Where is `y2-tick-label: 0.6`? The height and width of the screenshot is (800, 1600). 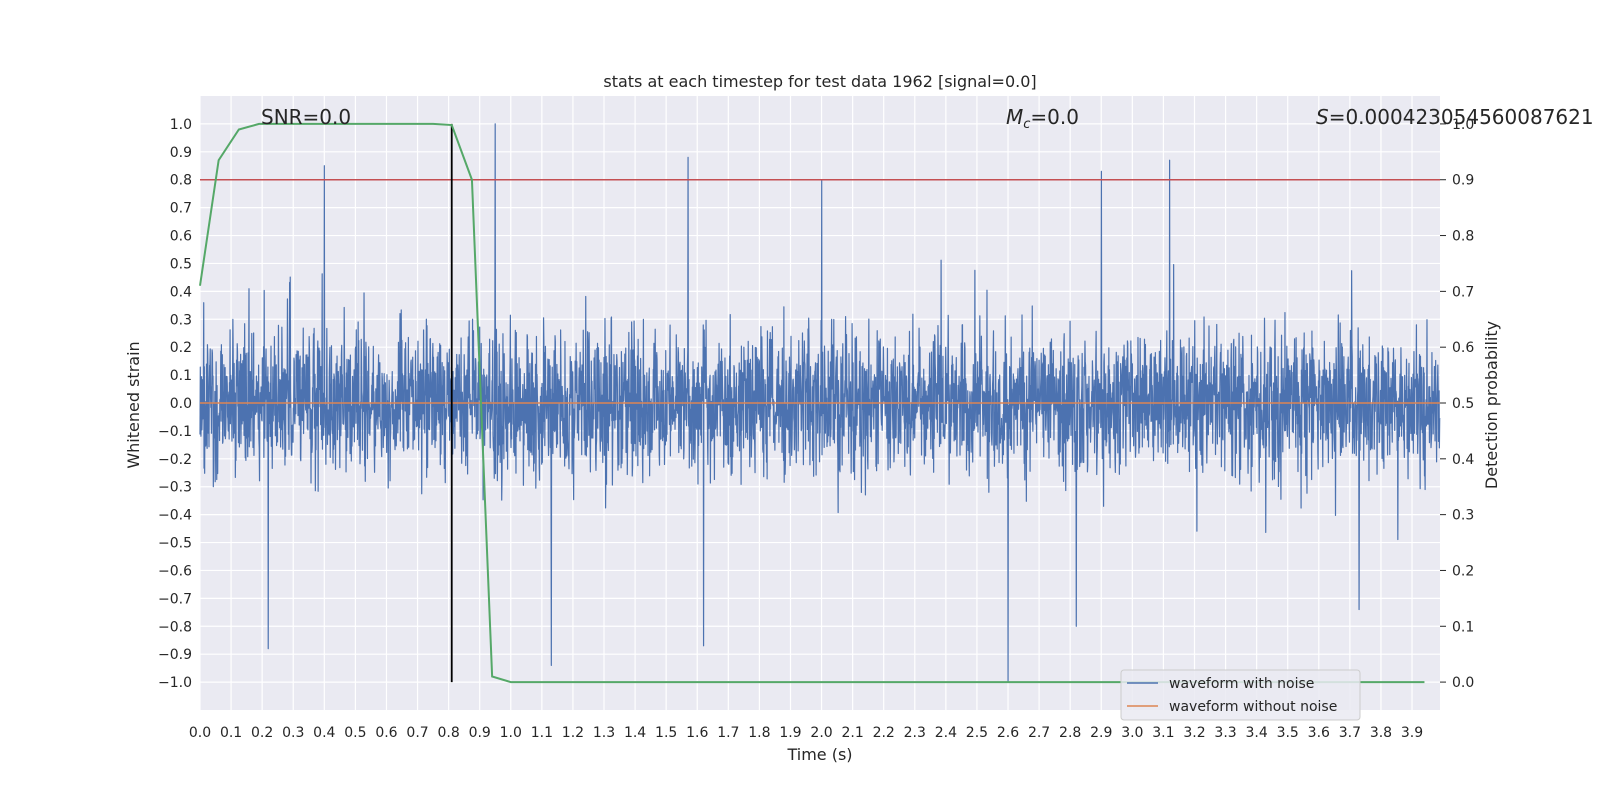
y2-tick-label: 0.6 is located at coordinates (1463, 348).